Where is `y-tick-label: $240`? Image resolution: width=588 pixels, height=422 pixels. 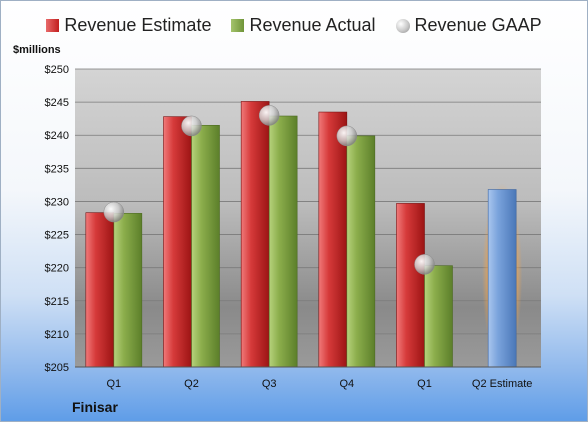
y-tick-label: $240 is located at coordinates (57, 136).